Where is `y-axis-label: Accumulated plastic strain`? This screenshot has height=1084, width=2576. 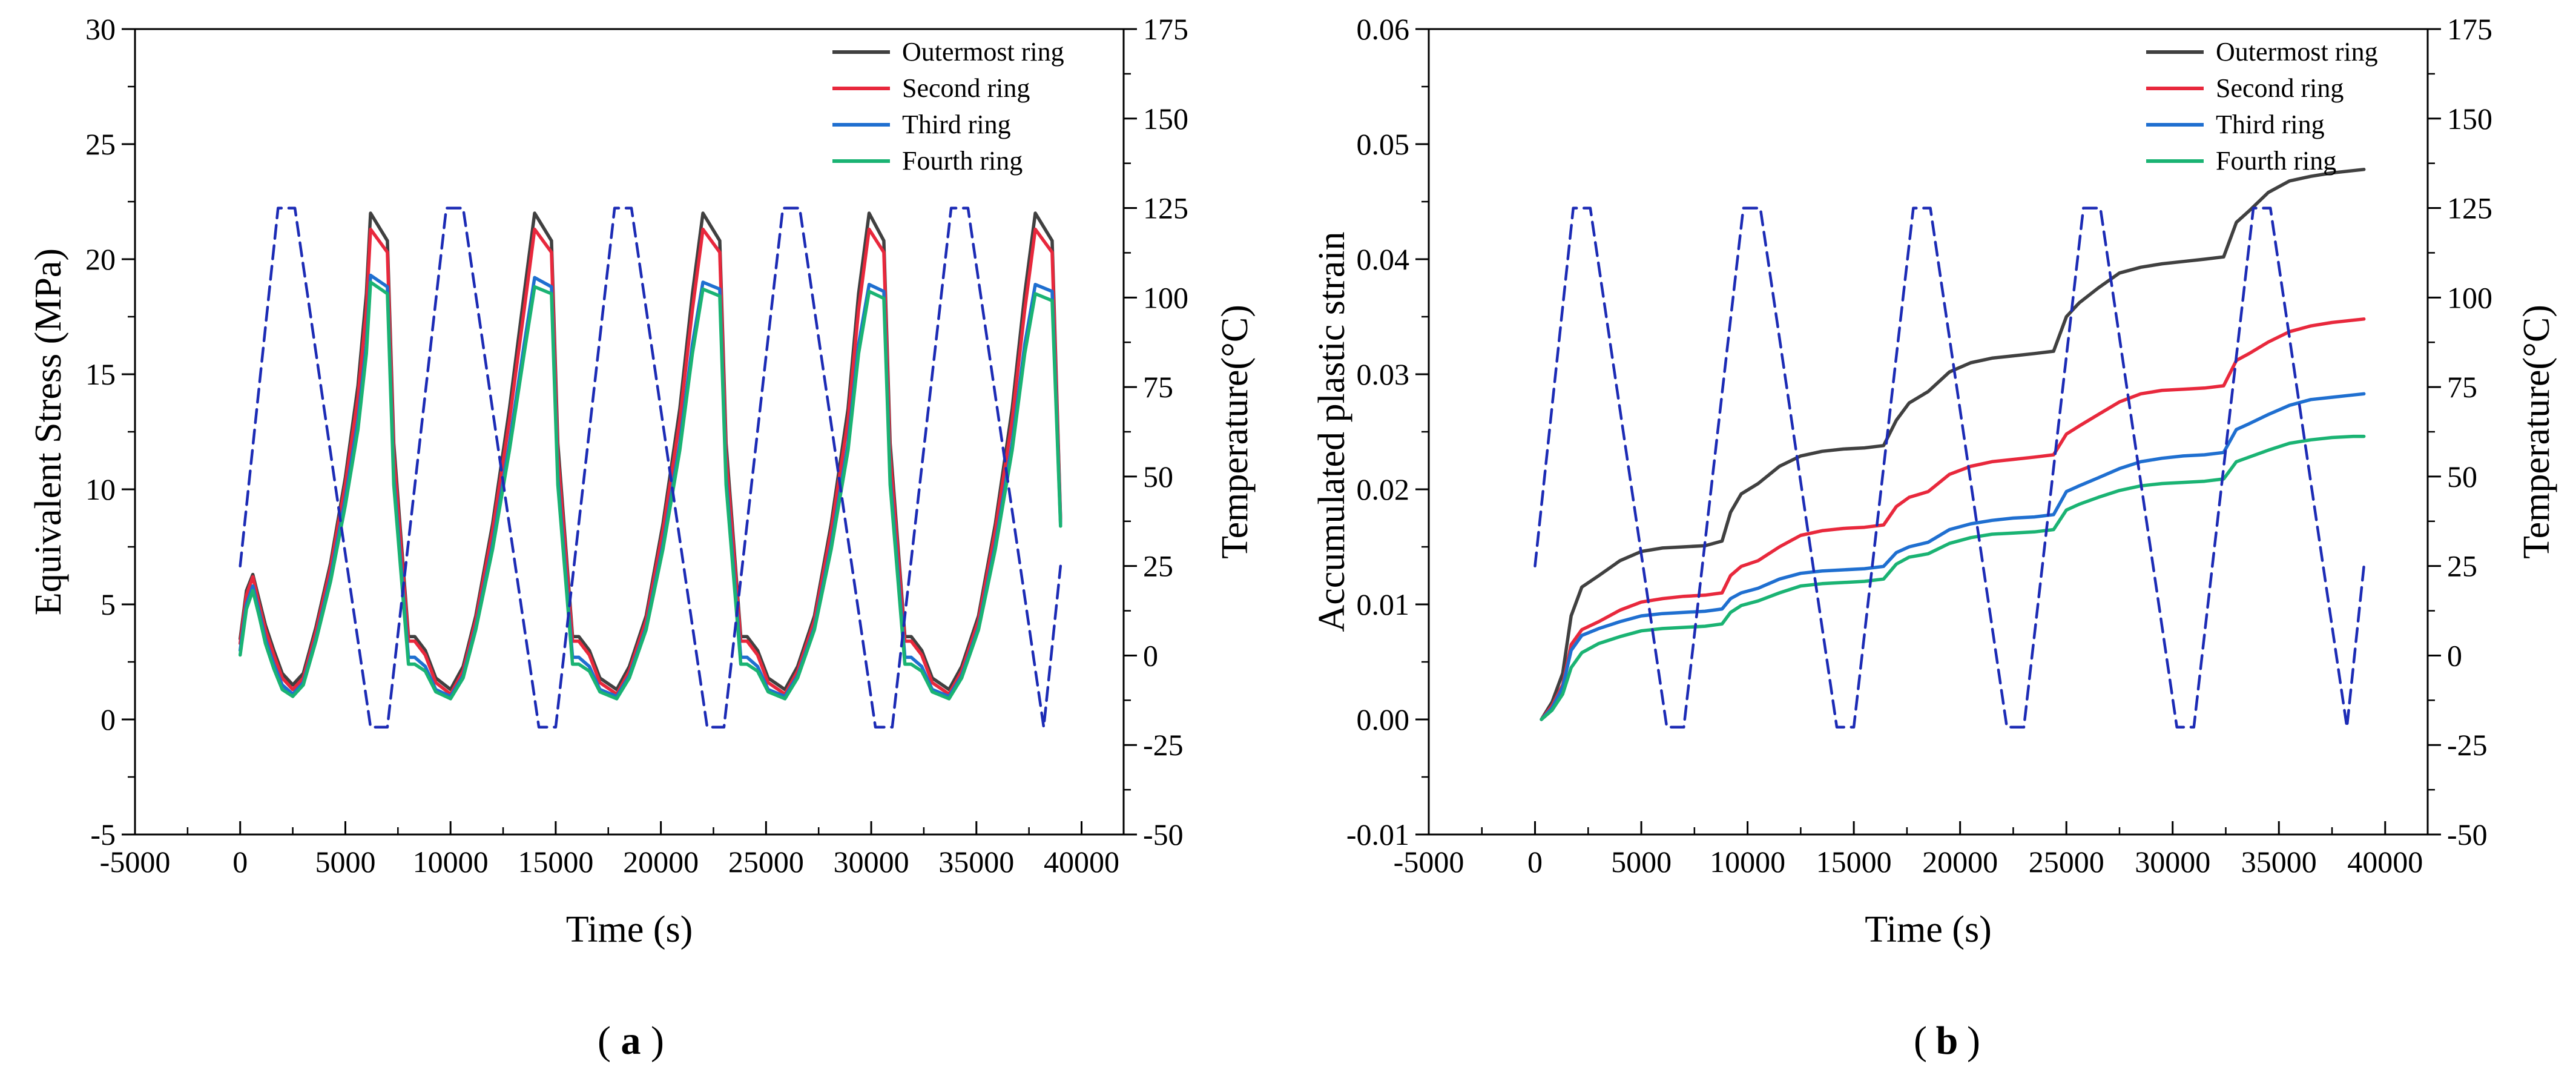
y-axis-label: Accumulated plastic strain is located at coordinates (1331, 431).